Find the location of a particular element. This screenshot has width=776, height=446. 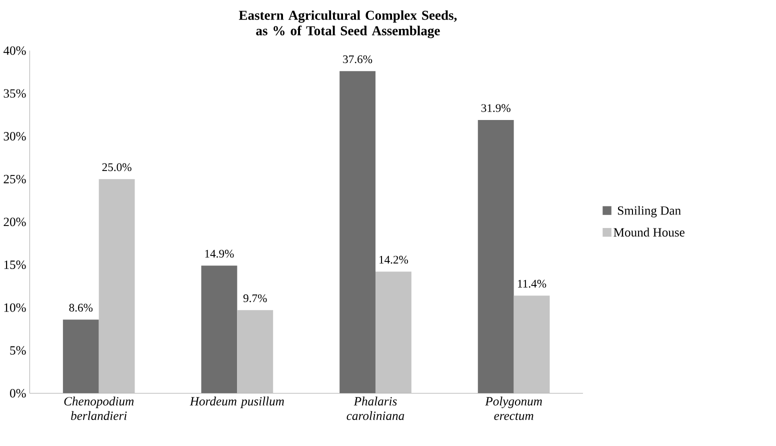

y-tick-label: 5% is located at coordinates (18, 350).